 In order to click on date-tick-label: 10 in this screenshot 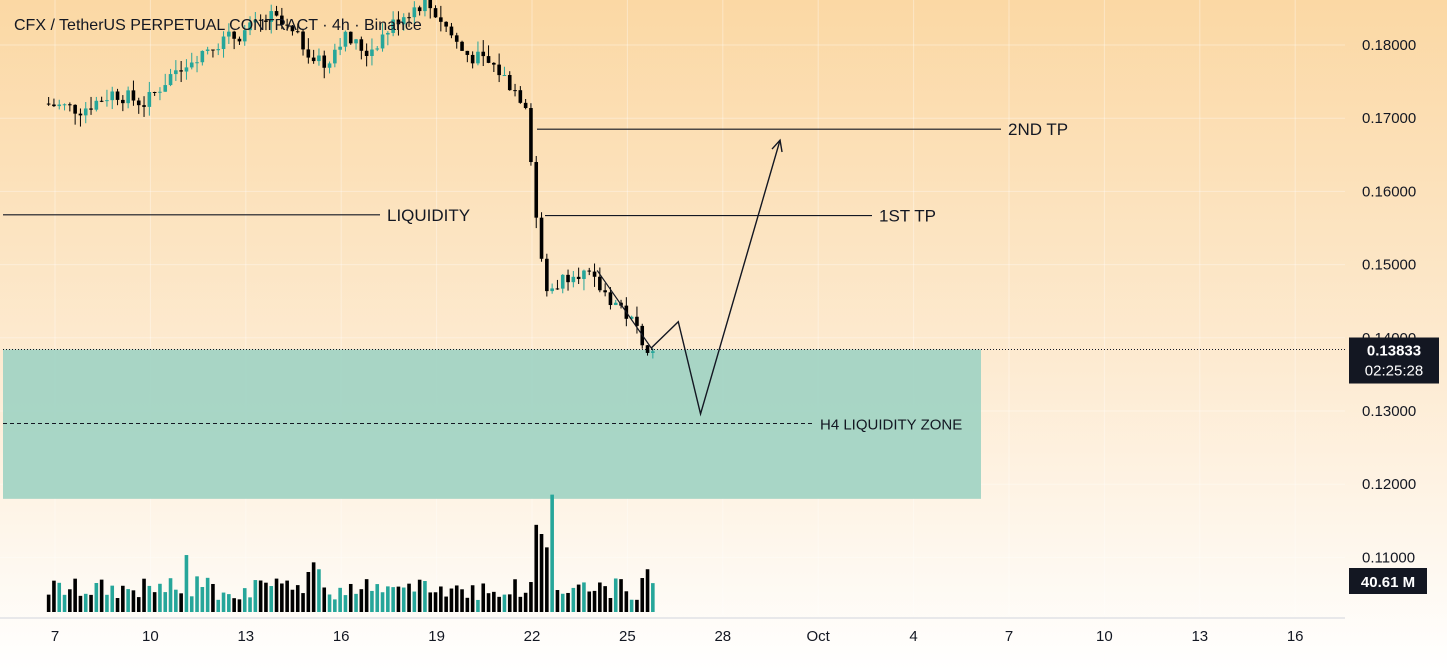, I will do `click(150, 636)`.